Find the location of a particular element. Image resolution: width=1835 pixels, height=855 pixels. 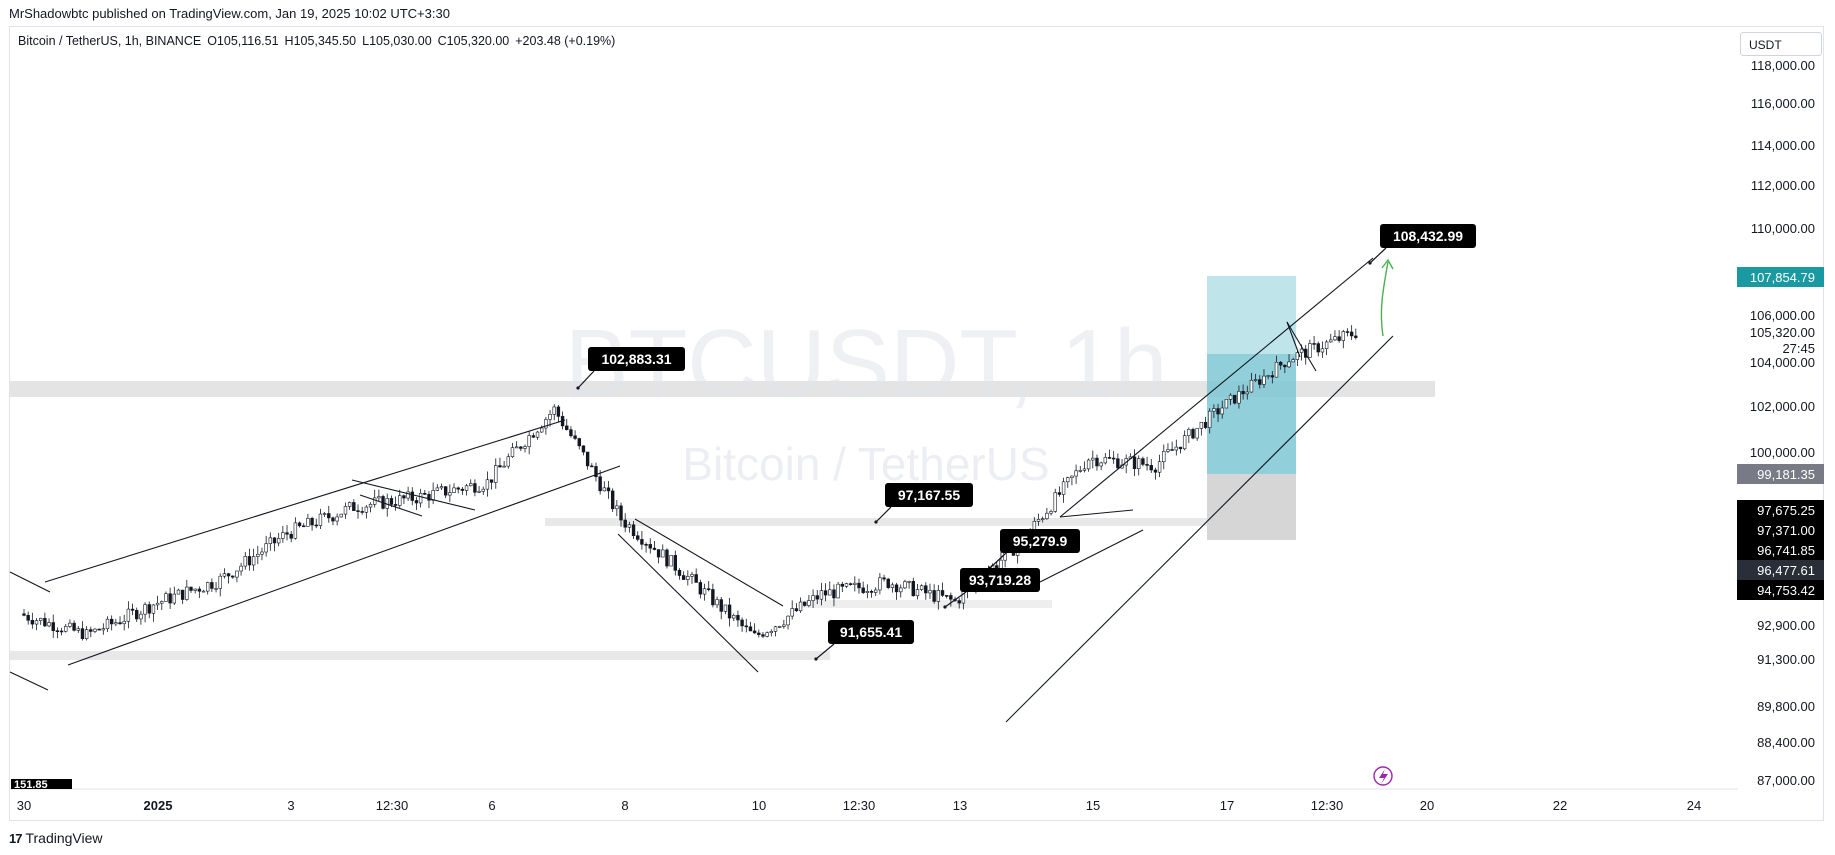

lightning-icon is located at coordinates (1383, 776).